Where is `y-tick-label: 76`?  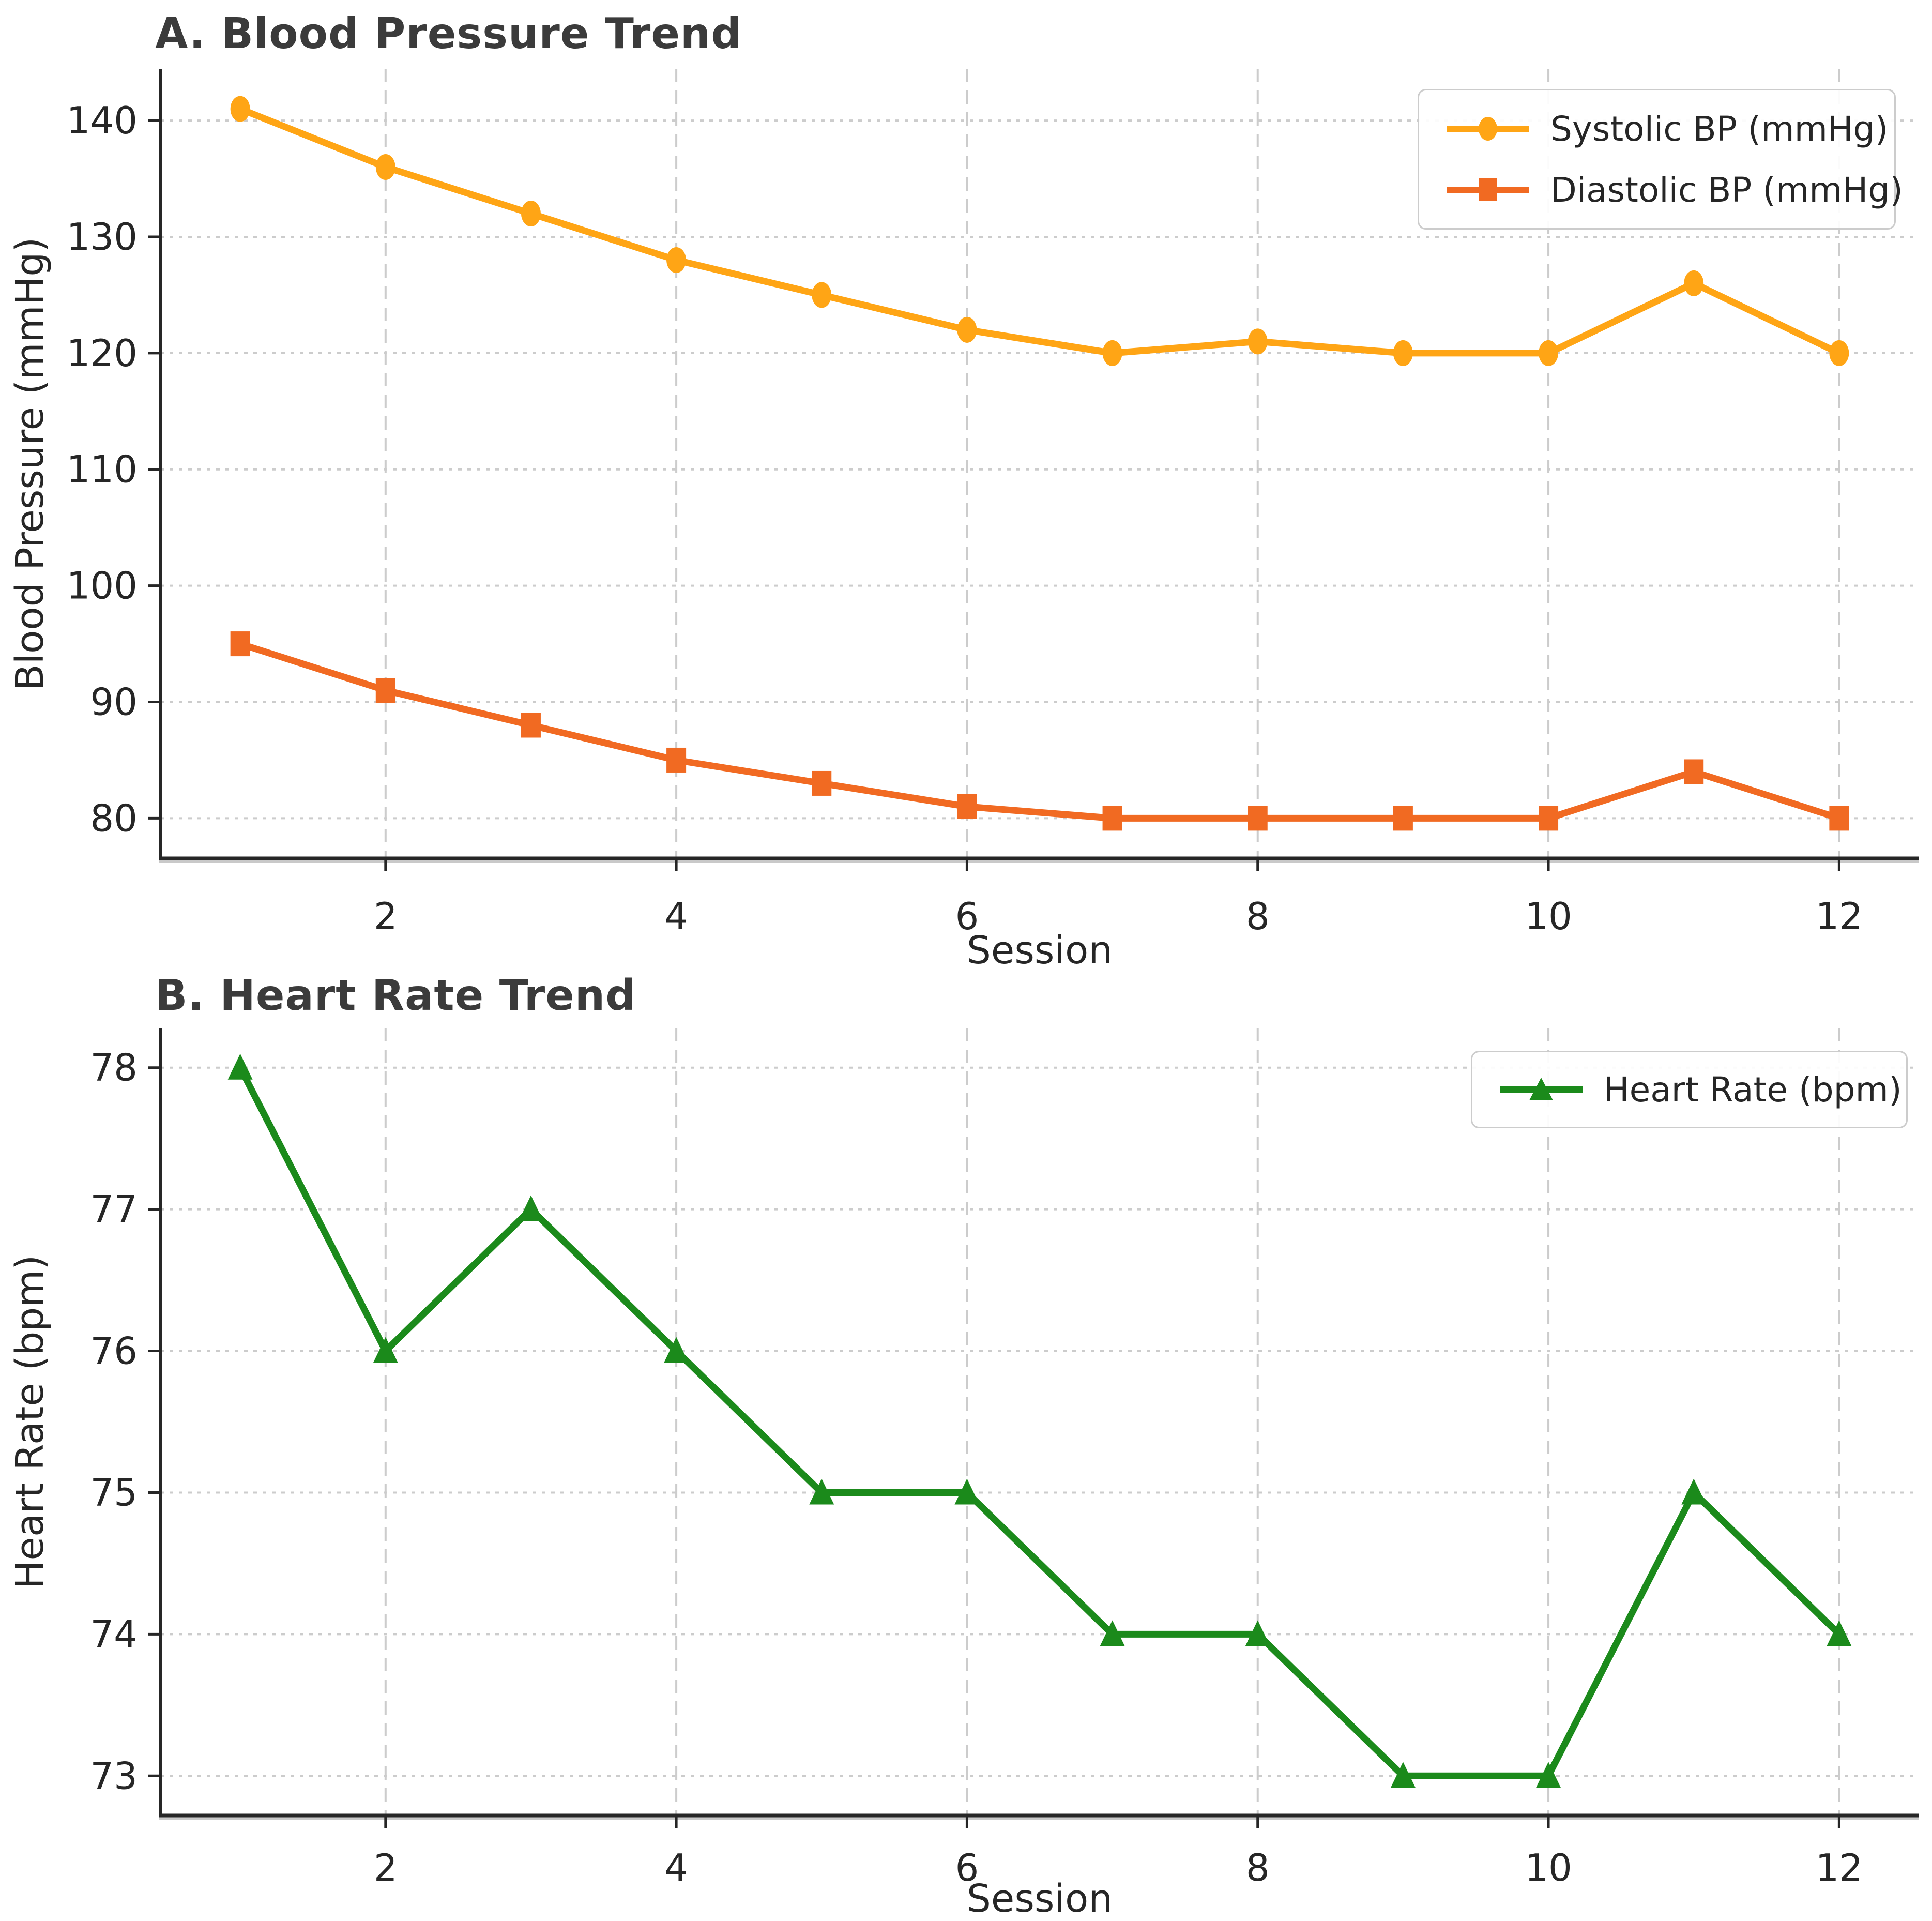 y-tick-label: 76 is located at coordinates (114, 1351).